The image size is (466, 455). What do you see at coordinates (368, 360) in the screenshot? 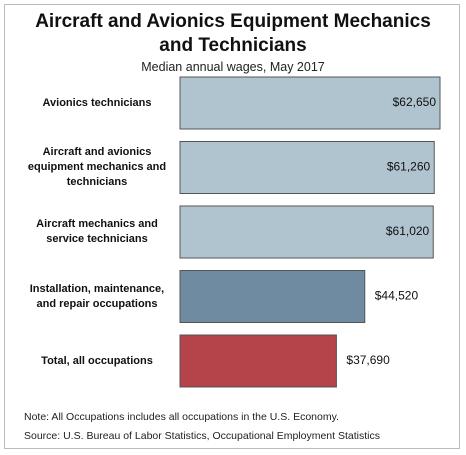
I see `value-label: $37,690` at bounding box center [368, 360].